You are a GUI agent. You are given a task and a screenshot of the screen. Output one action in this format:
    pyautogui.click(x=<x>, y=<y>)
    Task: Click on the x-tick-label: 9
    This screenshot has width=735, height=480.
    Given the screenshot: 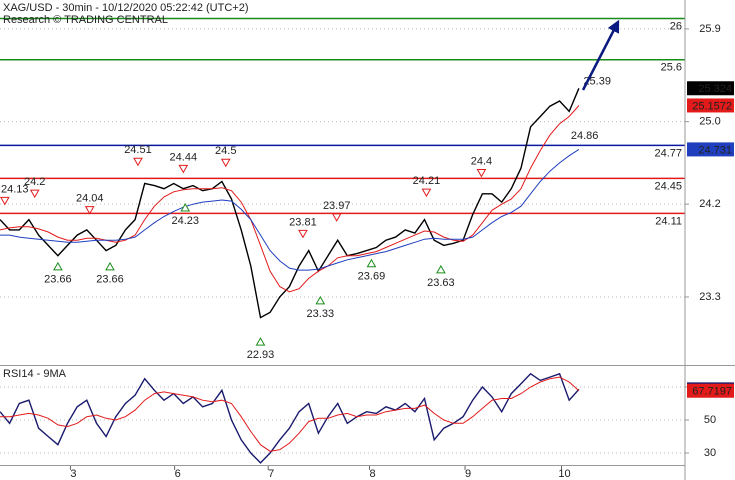 What is the action you would take?
    pyautogui.click(x=468, y=474)
    